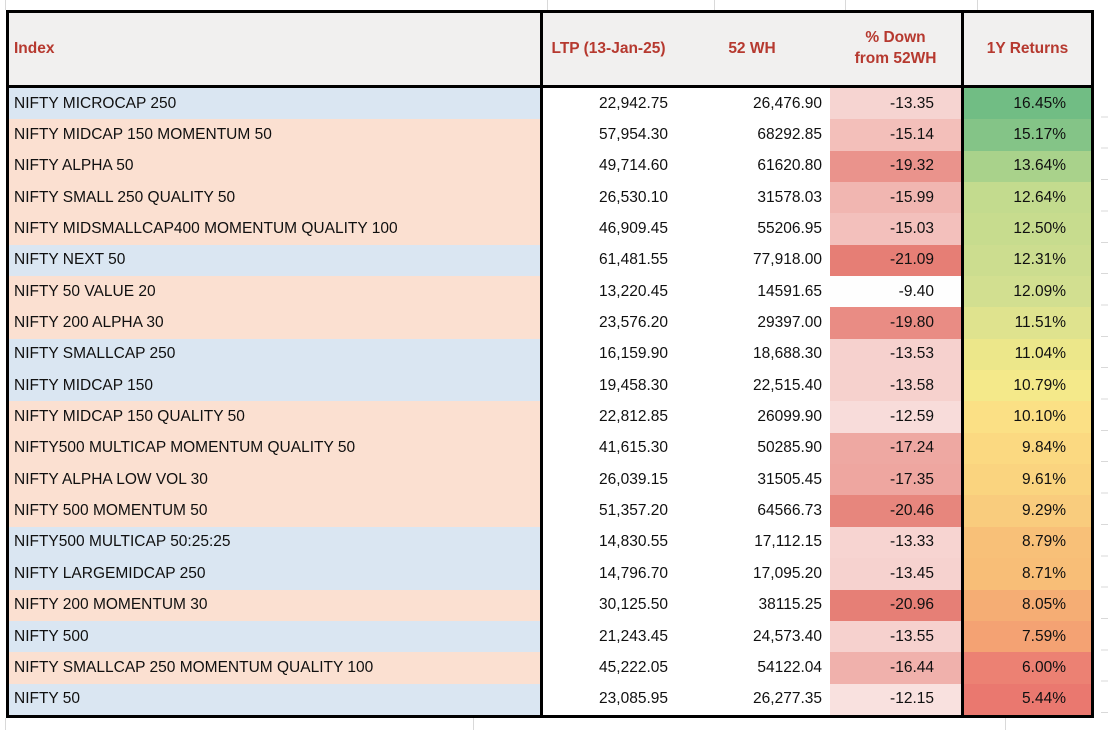 The height and width of the screenshot is (730, 1108). What do you see at coordinates (1027, 511) in the screenshot?
I see `returns-cell: 9.29%` at bounding box center [1027, 511].